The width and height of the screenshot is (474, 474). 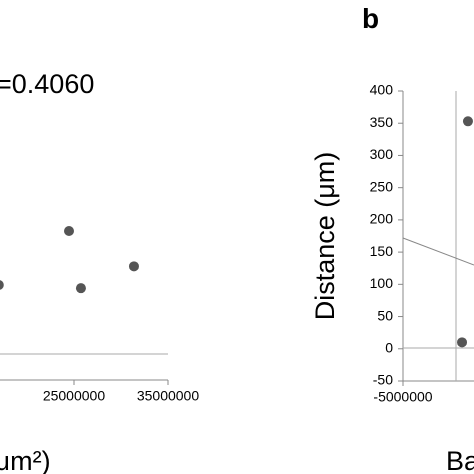 What do you see at coordinates (382, 154) in the screenshot?
I see `y-tick-label: 300` at bounding box center [382, 154].